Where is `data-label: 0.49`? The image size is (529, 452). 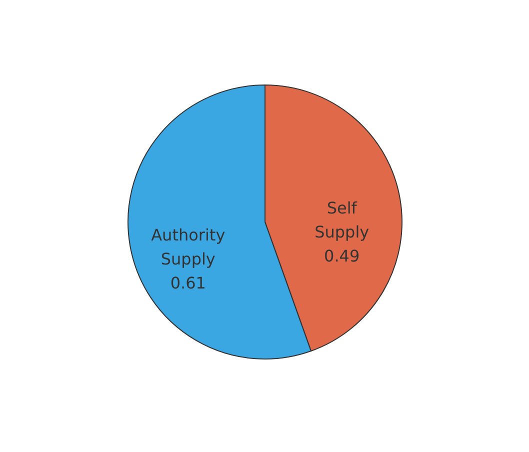
data-label: 0.49 is located at coordinates (342, 256).